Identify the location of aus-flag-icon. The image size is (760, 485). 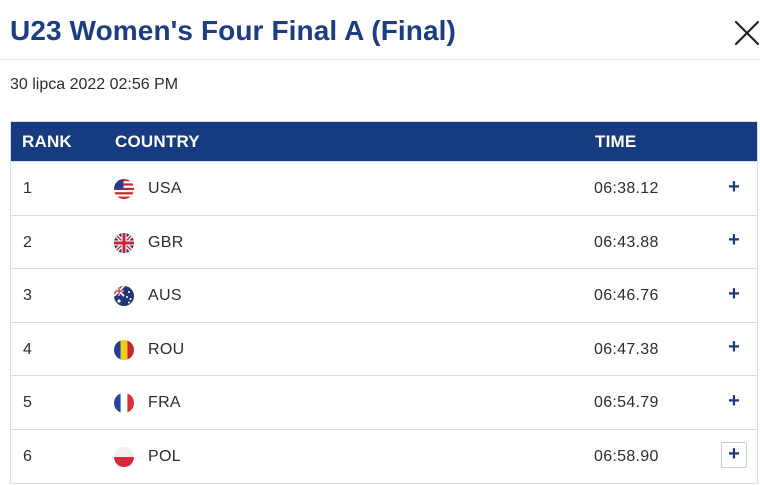
(124, 296).